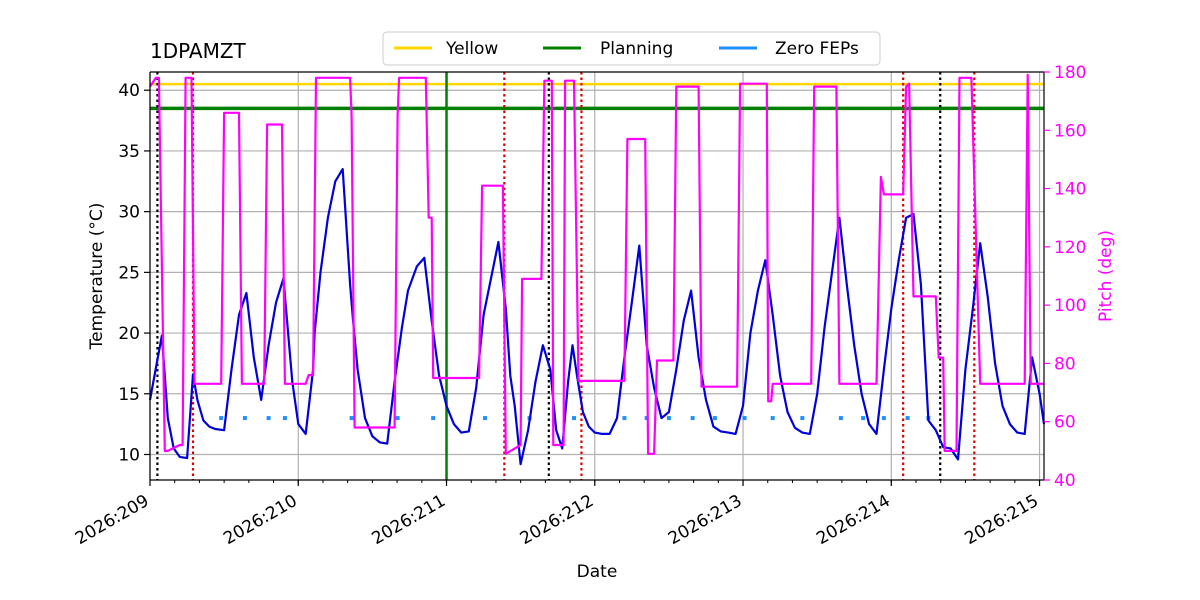 The image size is (1200, 600). I want to click on y-tick-label: 40, so click(129, 91).